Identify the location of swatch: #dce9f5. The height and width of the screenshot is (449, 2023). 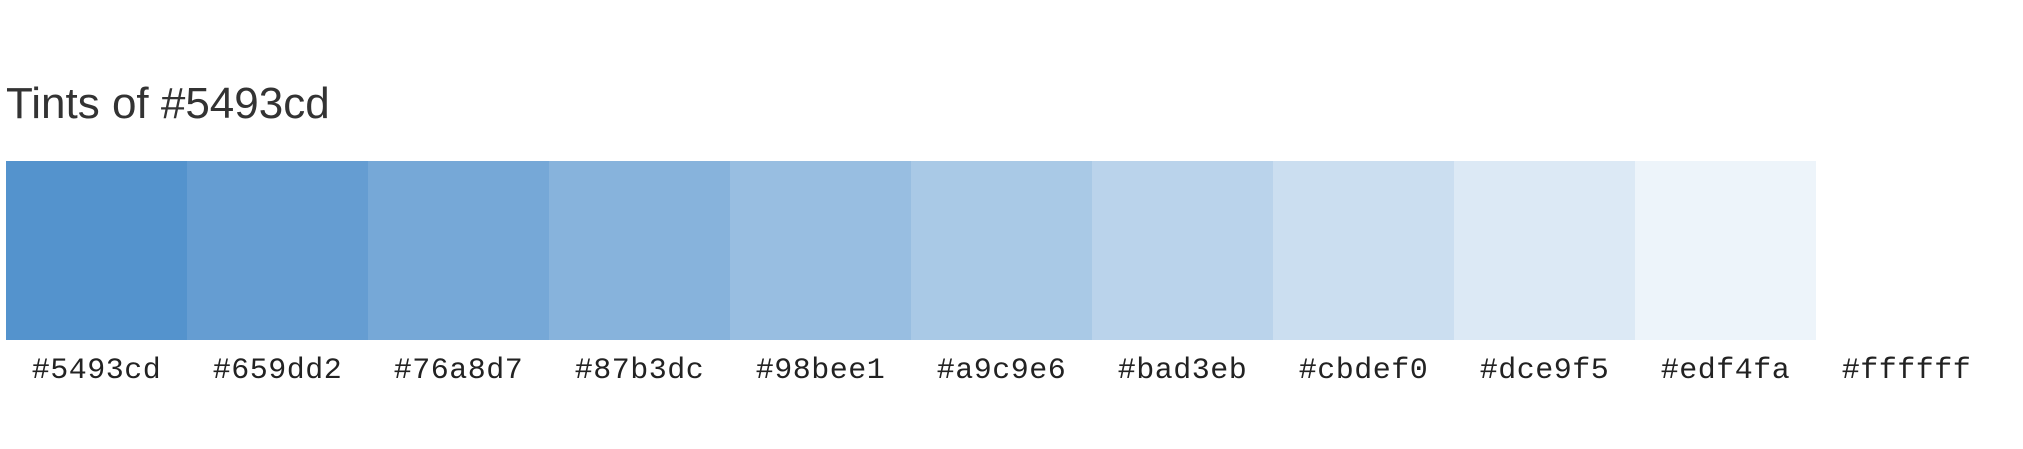
(1544, 275).